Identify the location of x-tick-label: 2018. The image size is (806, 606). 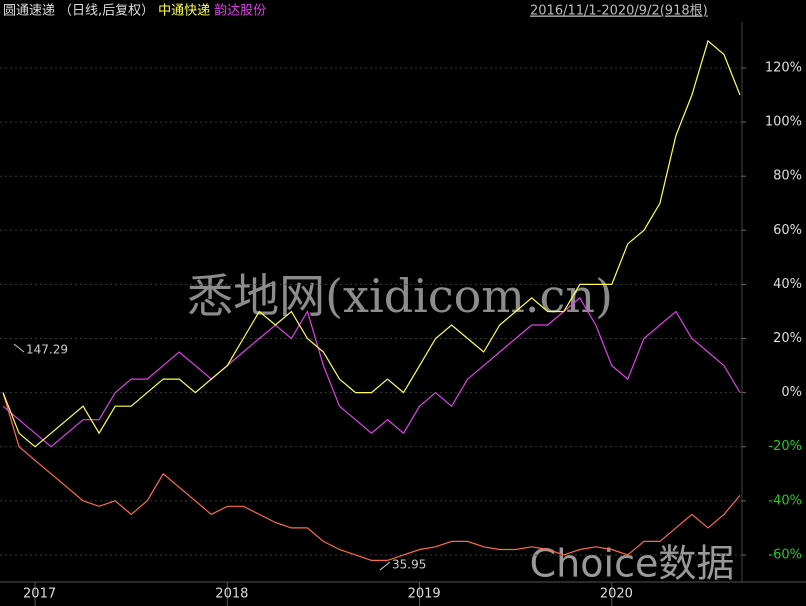
(231, 594).